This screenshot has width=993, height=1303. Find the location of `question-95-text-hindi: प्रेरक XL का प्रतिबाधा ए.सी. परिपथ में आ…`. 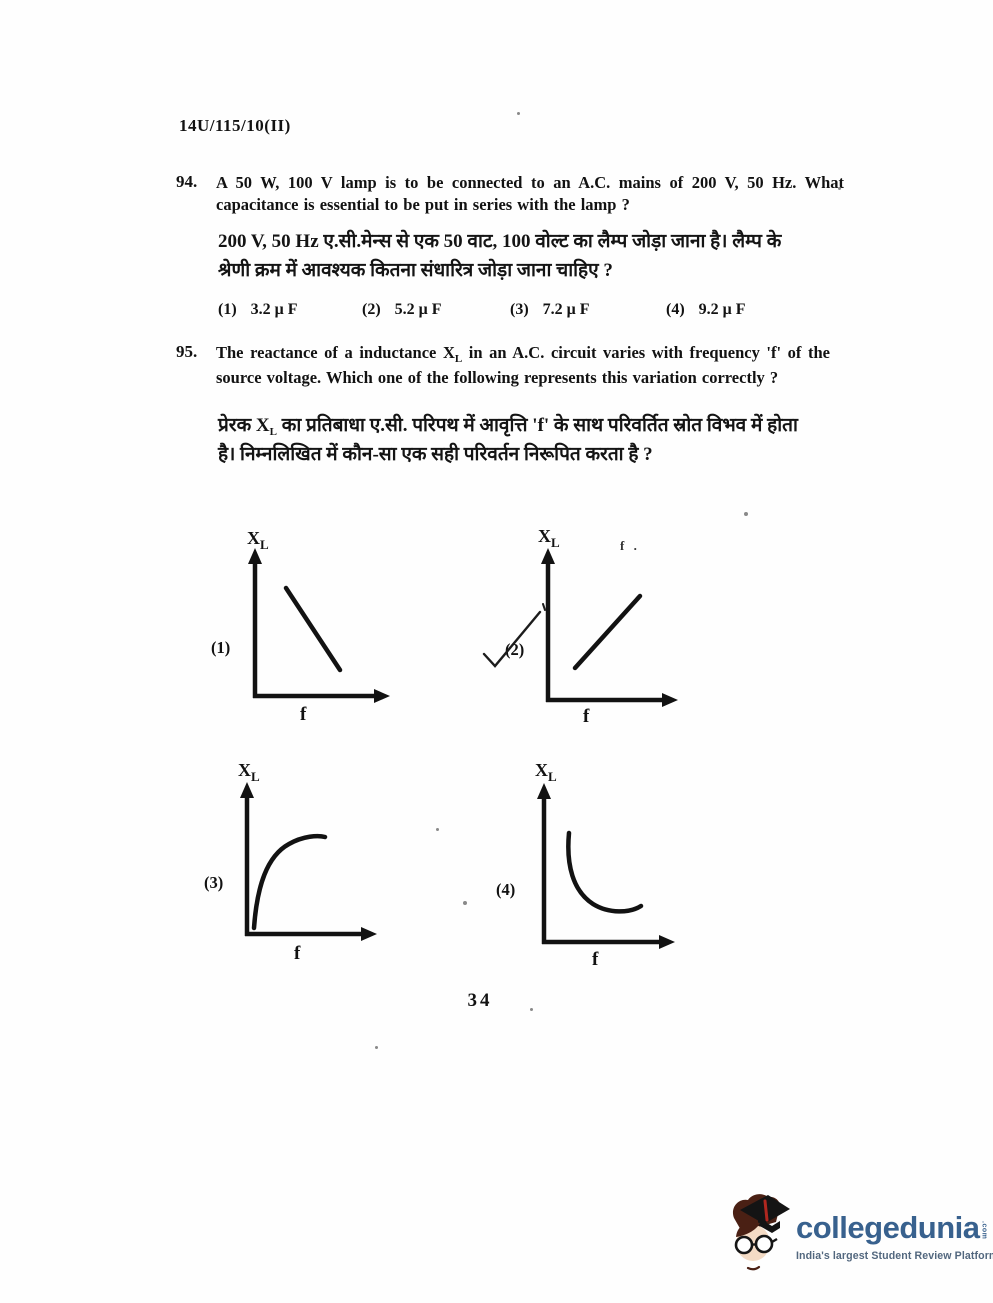

question-95-text-hindi: प्रेरक XL का प्रतिबाधा ए.सी. परिपथ में आ… is located at coordinates (508, 440).